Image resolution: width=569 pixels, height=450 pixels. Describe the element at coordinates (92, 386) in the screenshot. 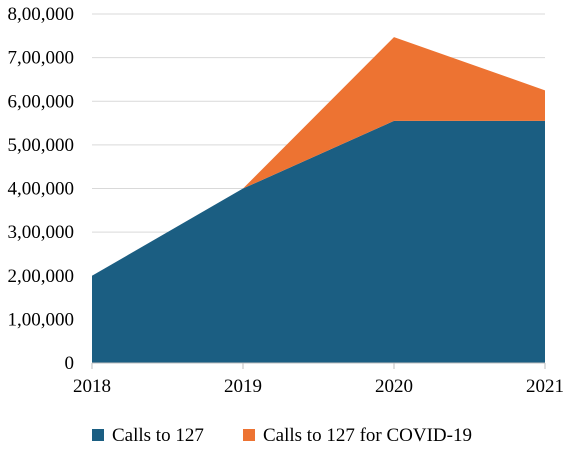

I see `x-tick-label: 2018` at that location.